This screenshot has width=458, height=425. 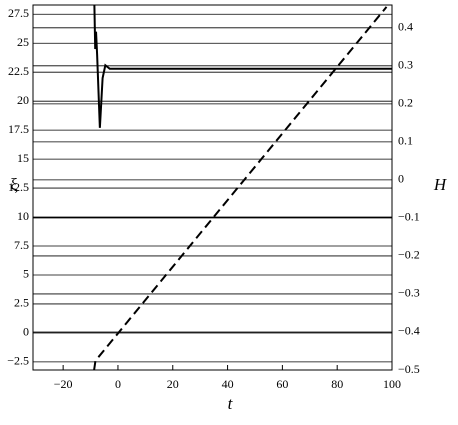 What do you see at coordinates (401, 179) in the screenshot?
I see `y2-tick-label: 0` at bounding box center [401, 179].